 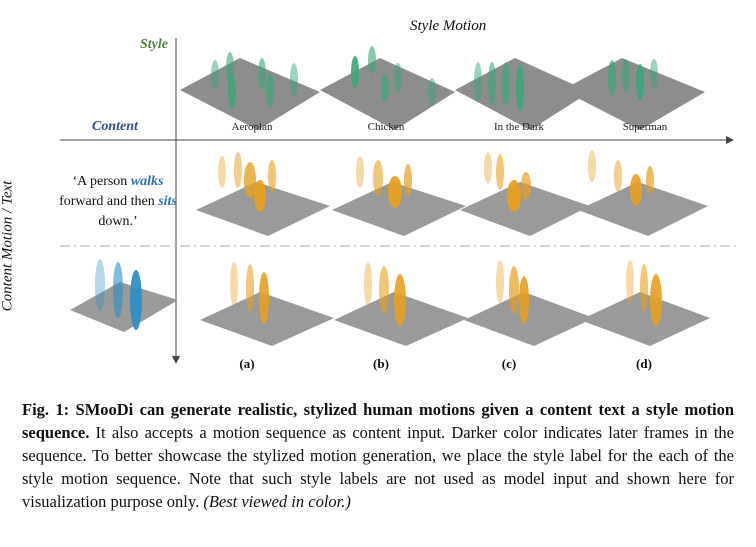 What do you see at coordinates (381, 363) in the screenshot?
I see `column-label-b: (b)` at bounding box center [381, 363].